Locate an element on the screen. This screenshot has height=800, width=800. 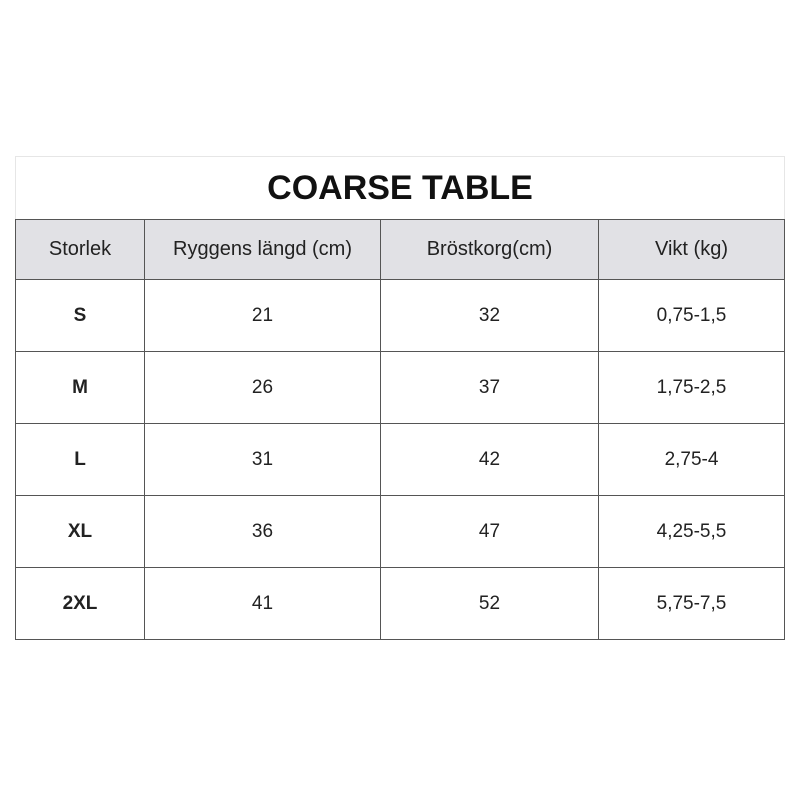
cell-chest: 42 is located at coordinates (489, 459).